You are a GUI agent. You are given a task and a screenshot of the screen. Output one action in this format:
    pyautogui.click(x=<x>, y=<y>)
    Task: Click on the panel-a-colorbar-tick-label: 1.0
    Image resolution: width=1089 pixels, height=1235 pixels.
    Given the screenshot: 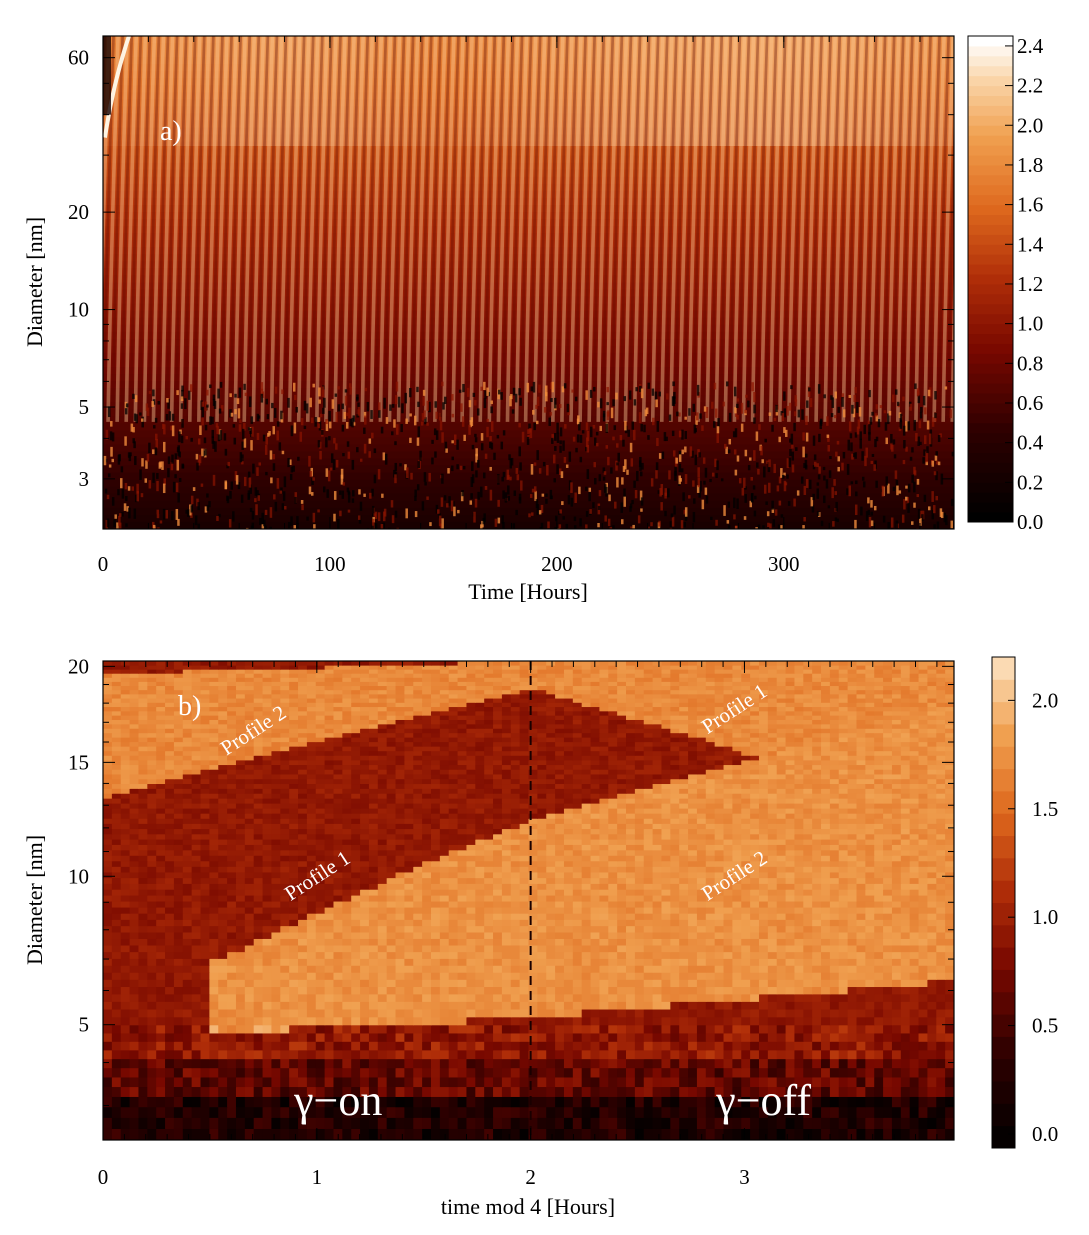 What is the action you would take?
    pyautogui.click(x=1030, y=324)
    